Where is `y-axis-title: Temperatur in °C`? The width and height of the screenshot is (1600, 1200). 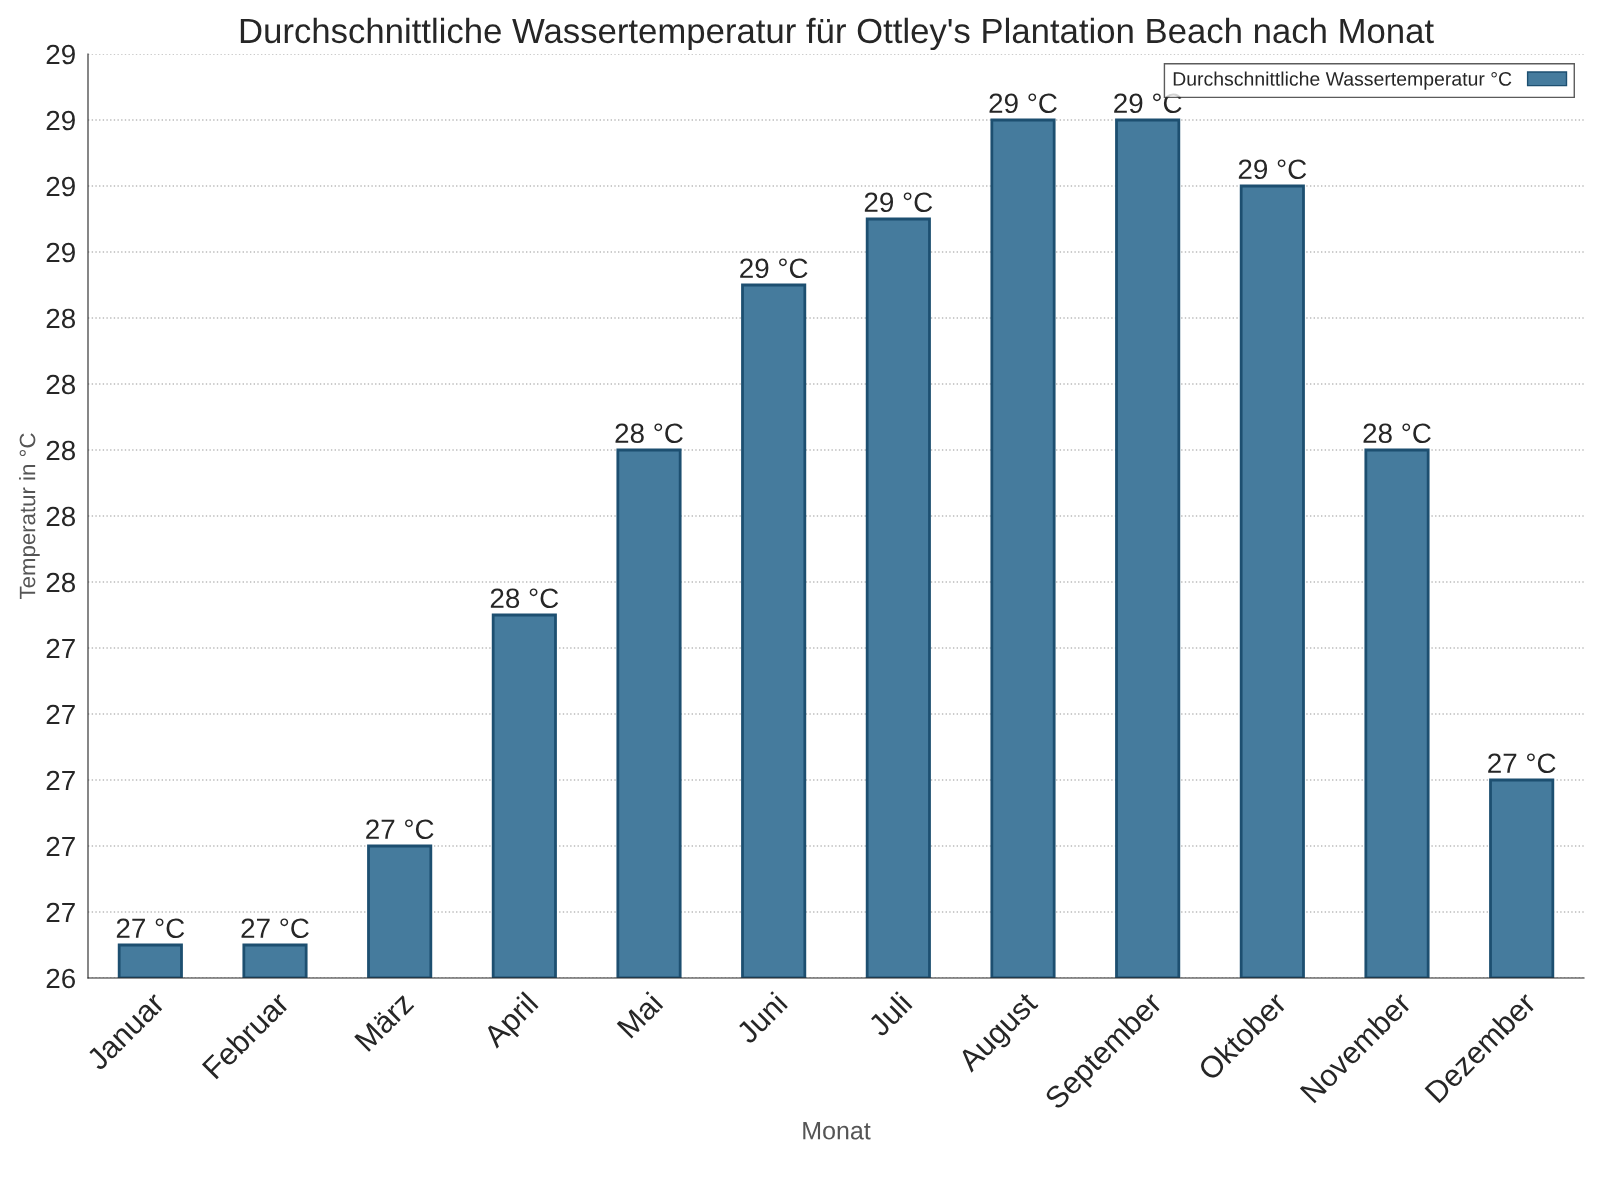
y-axis-title: Temperatur in °C is located at coordinates (29, 516).